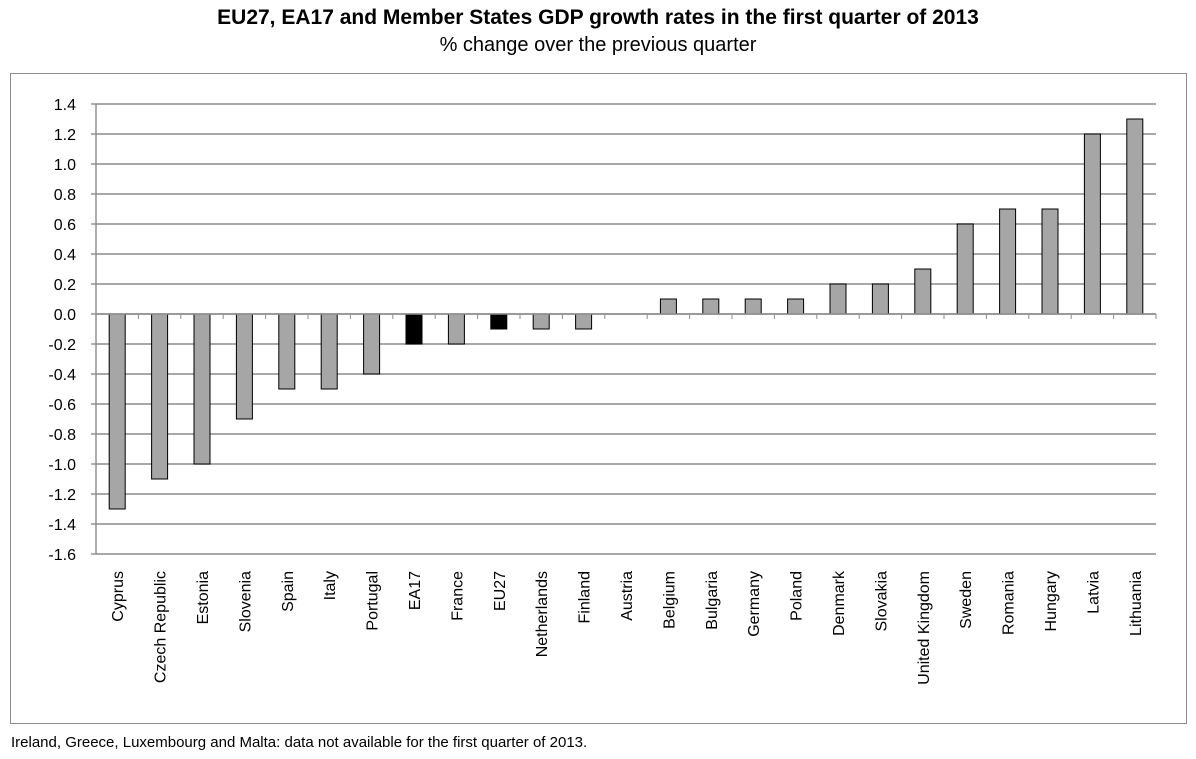 This screenshot has height=759, width=1196. I want to click on bar-ea17, so click(414, 329).